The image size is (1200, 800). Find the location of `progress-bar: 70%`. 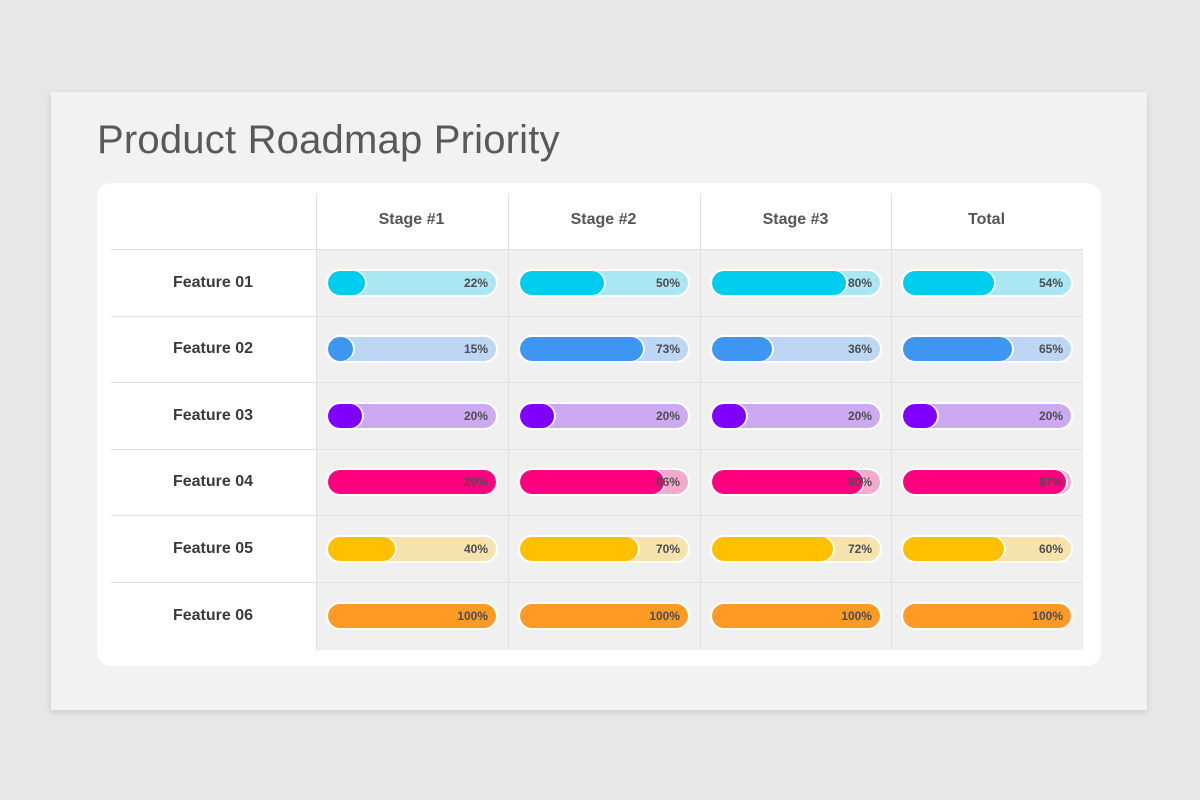

progress-bar: 70% is located at coordinates (604, 548).